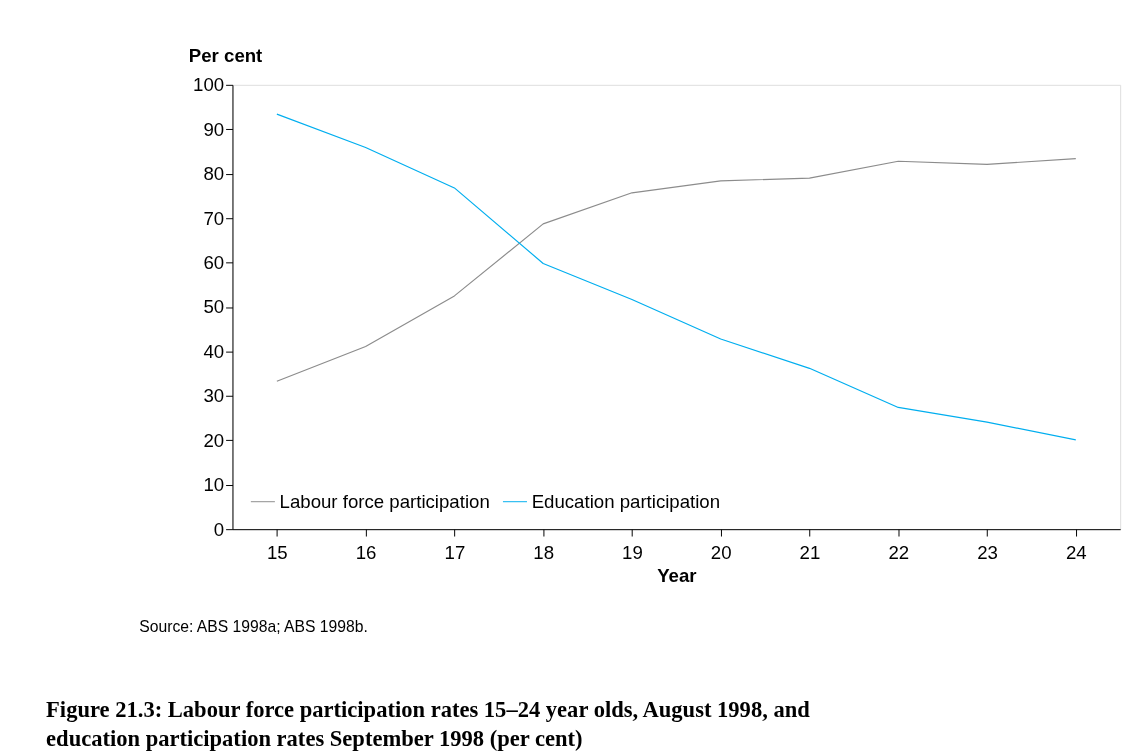 This screenshot has width=1130, height=752. I want to click on x-tick-label: 21, so click(810, 553).